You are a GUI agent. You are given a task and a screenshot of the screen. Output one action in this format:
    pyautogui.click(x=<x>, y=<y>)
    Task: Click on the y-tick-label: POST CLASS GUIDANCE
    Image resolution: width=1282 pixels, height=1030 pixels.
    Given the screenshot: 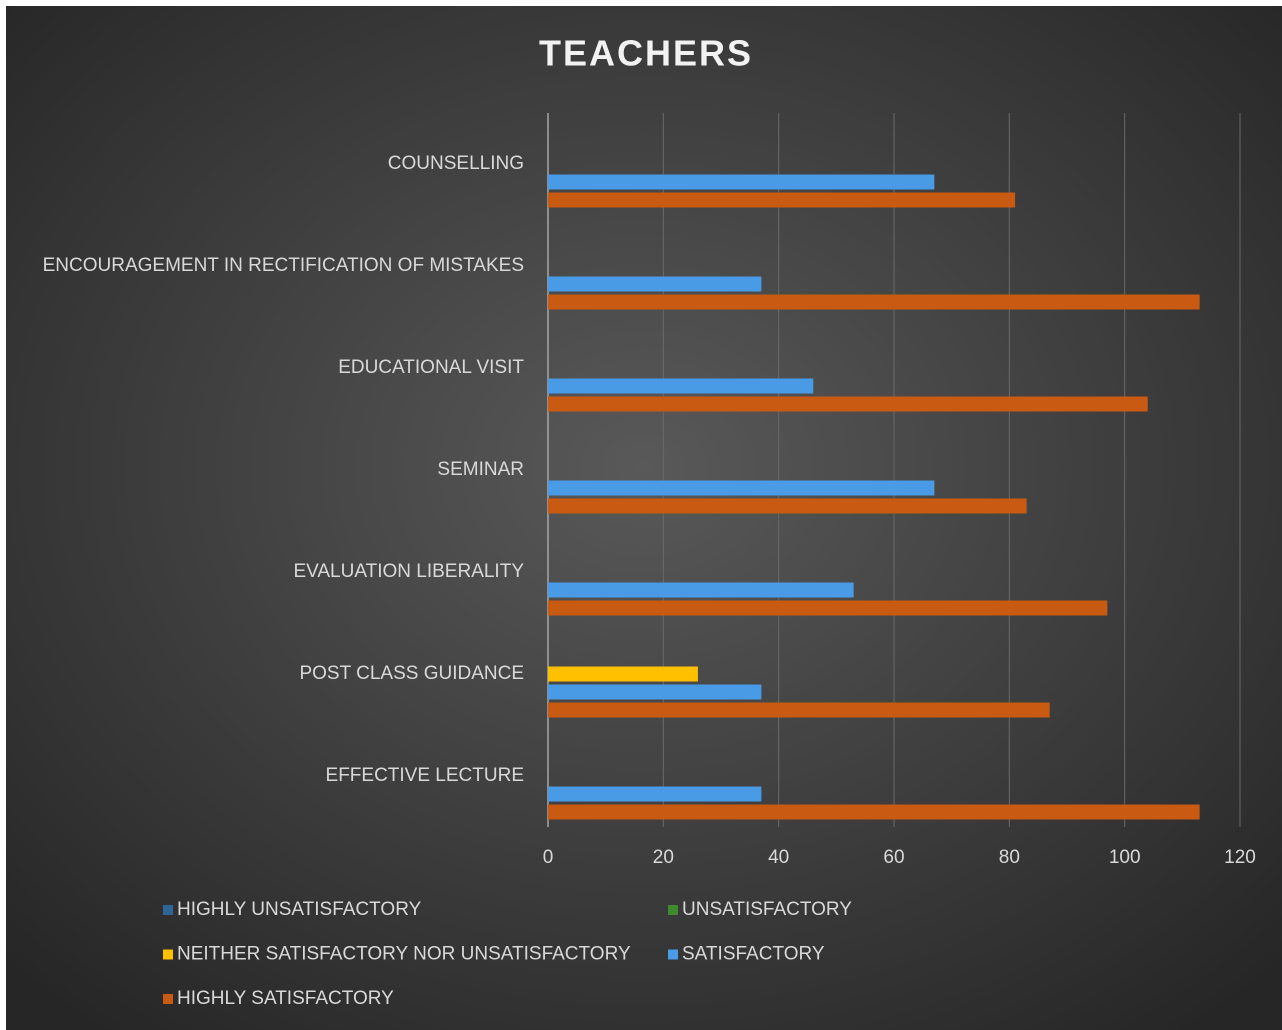 What is the action you would take?
    pyautogui.click(x=411, y=673)
    